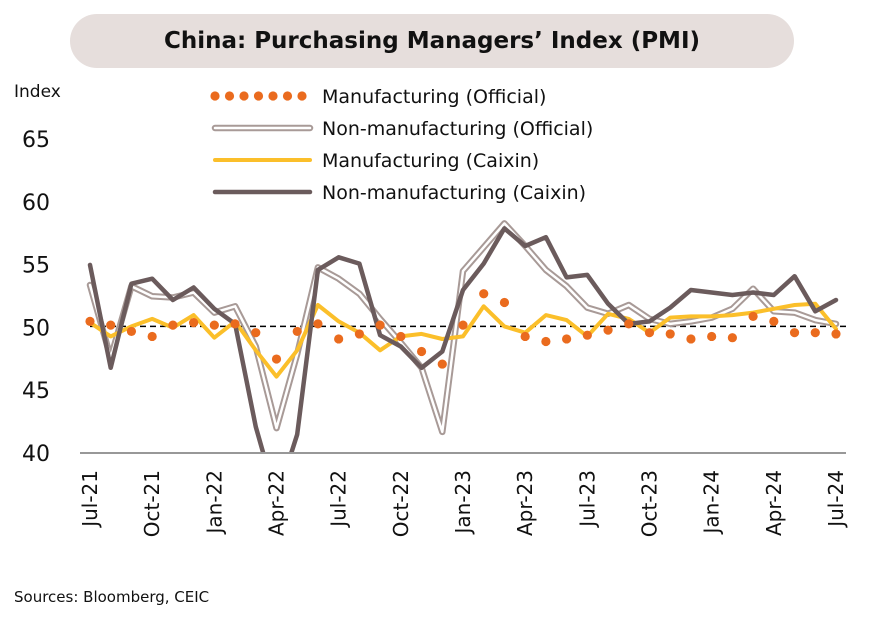 This screenshot has width=870, height=627. I want to click on y-tick-label: 50, so click(36, 328).